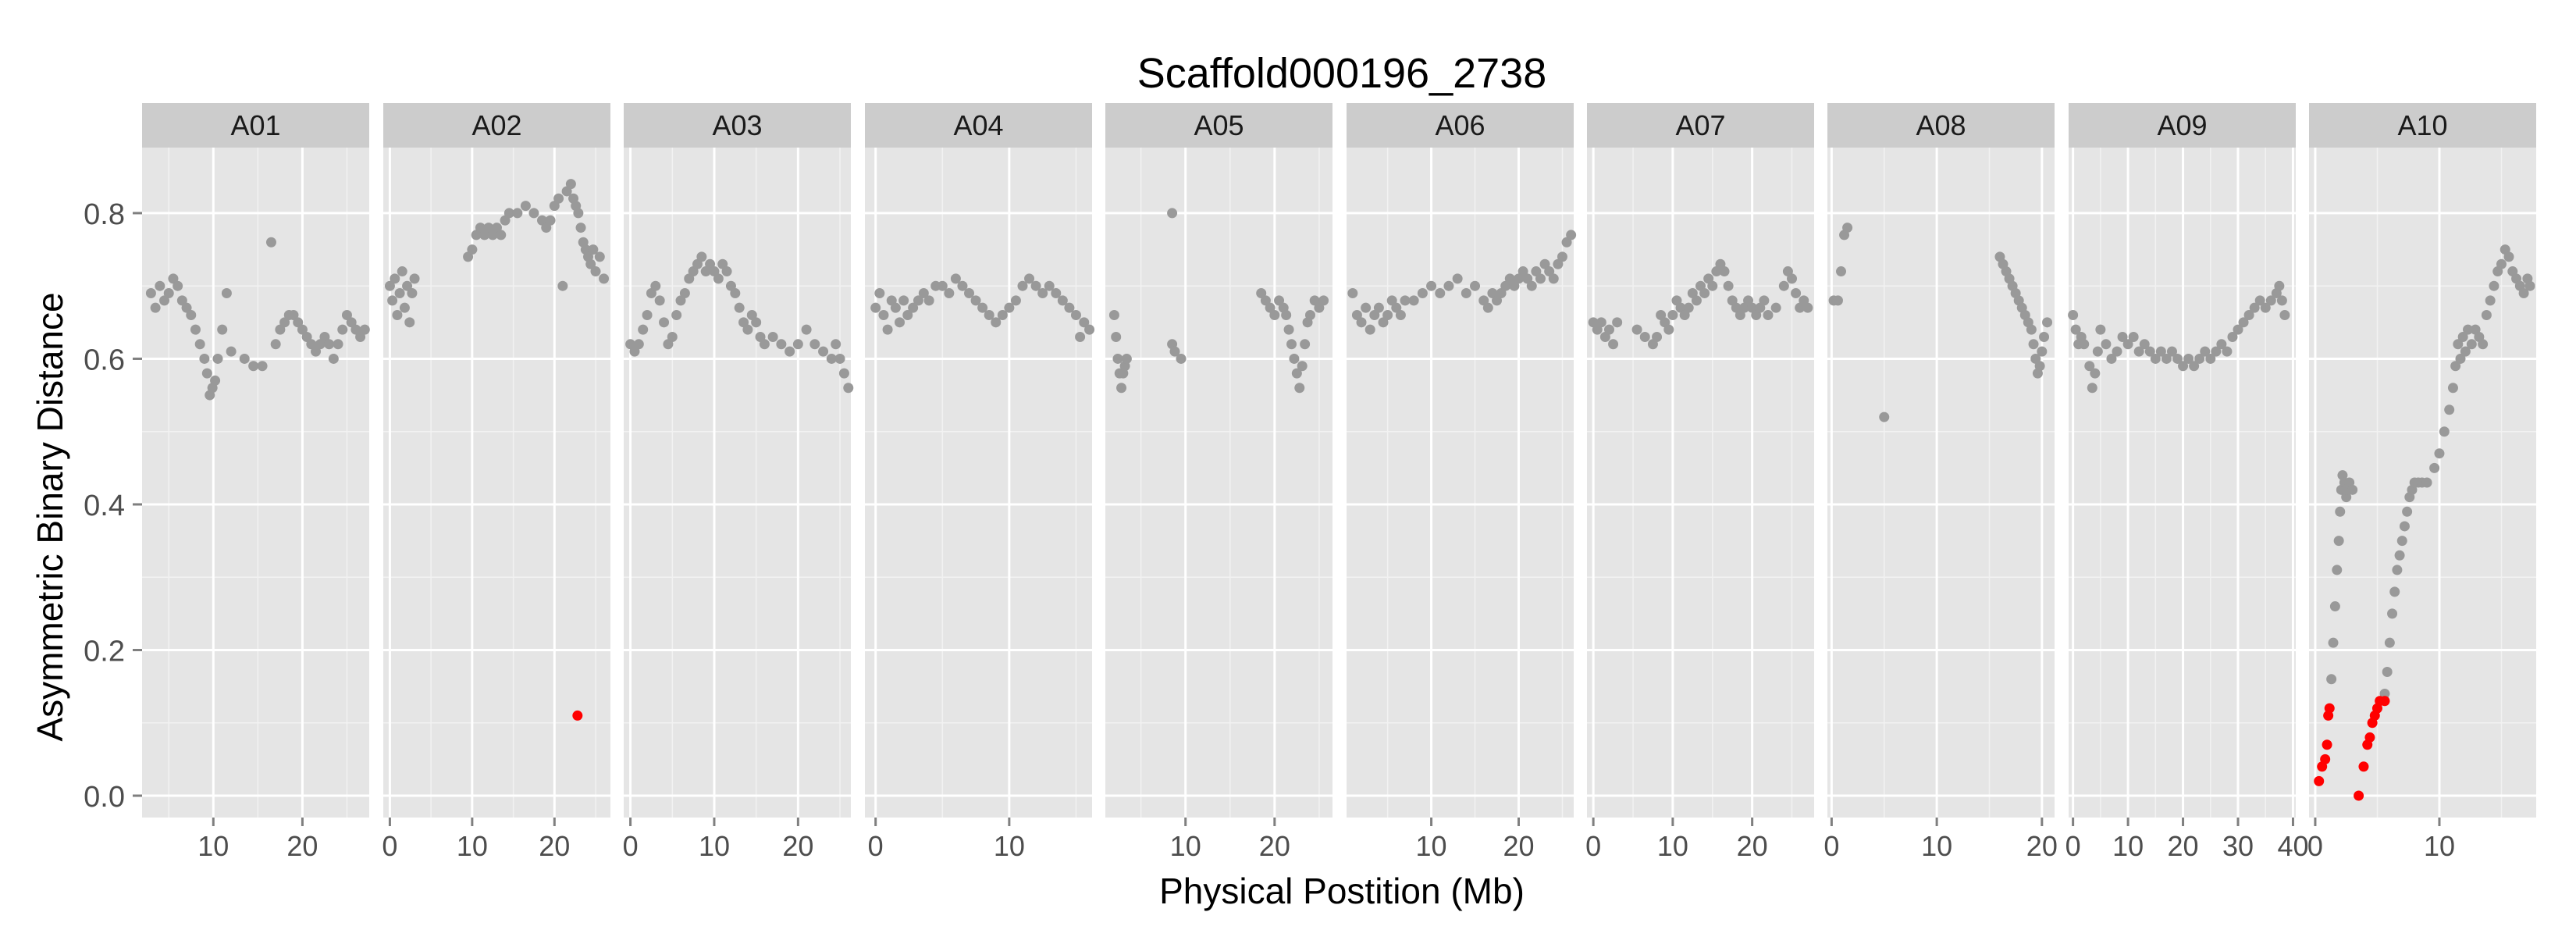 The image size is (2576, 937). What do you see at coordinates (2187, 482) in the screenshot?
I see `facet-a09: A09 0 10 20 30 40` at bounding box center [2187, 482].